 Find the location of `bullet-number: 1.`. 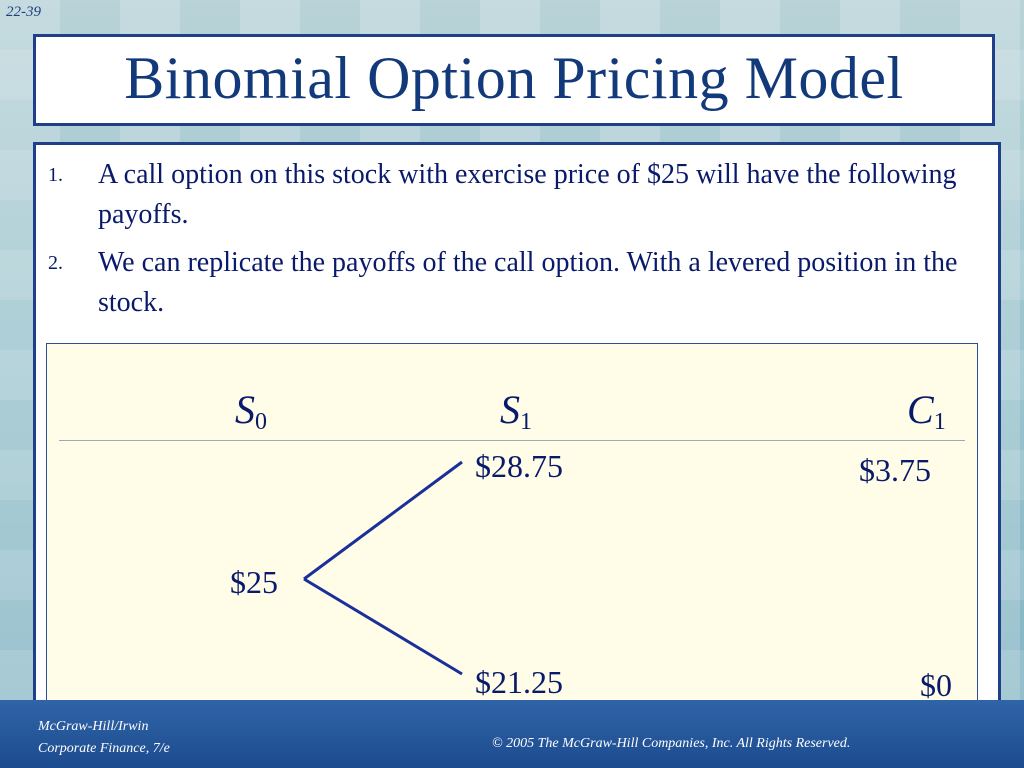

bullet-number: 1. is located at coordinates (55, 175).